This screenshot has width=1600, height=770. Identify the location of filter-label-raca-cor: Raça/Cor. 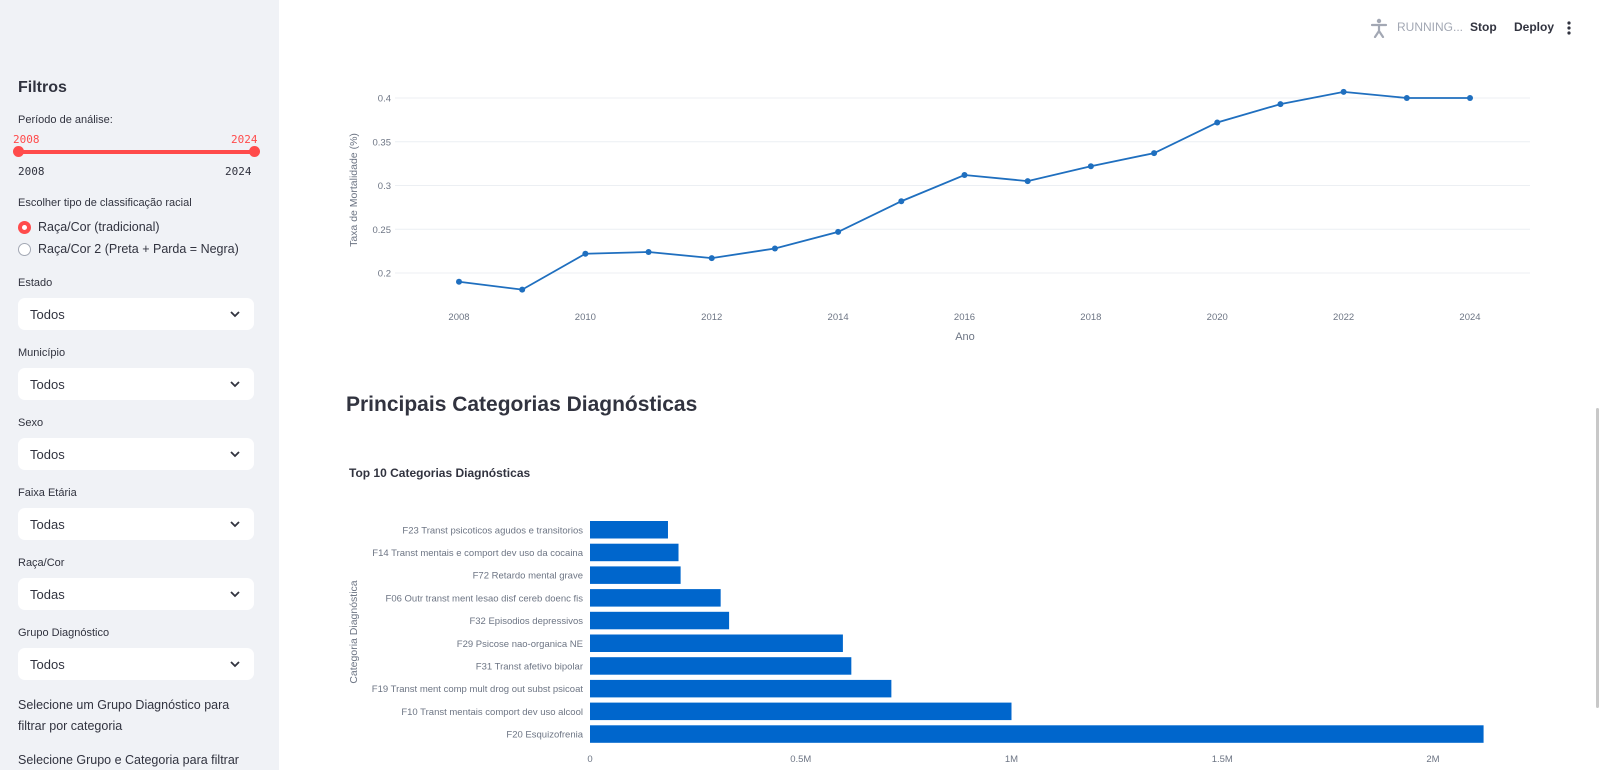
(41, 563).